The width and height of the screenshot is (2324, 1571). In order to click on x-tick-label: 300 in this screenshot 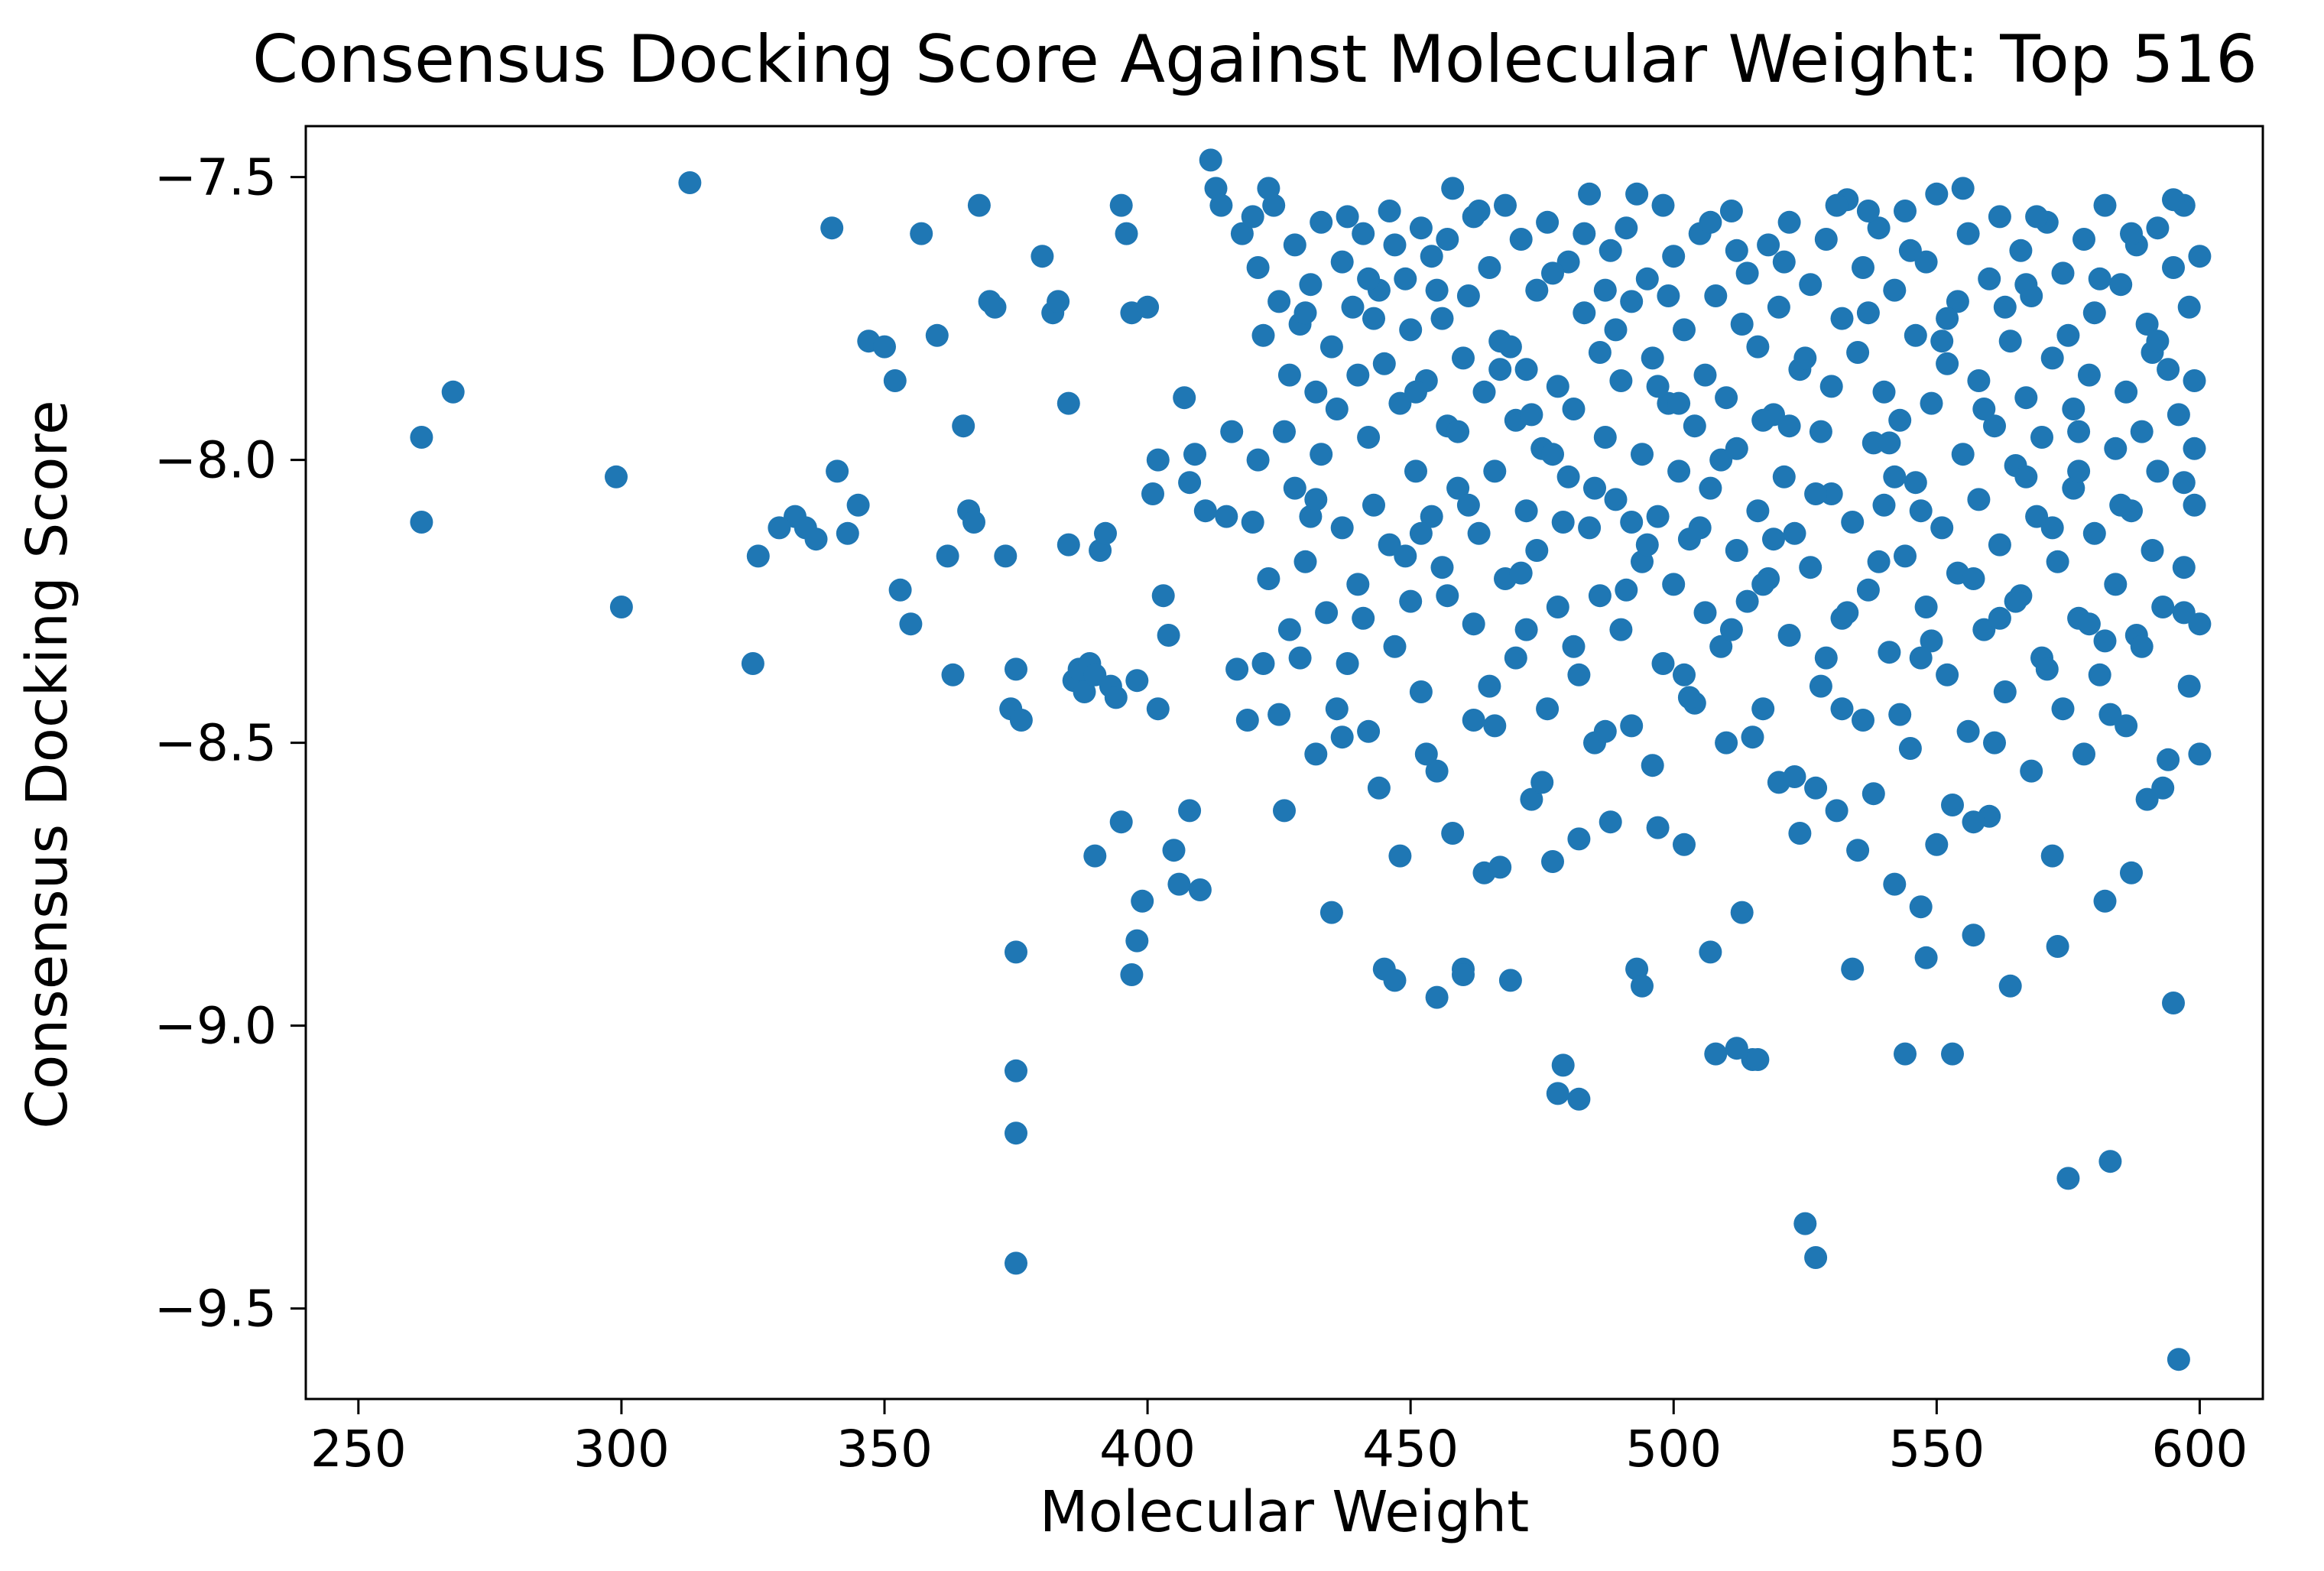, I will do `click(622, 1449)`.